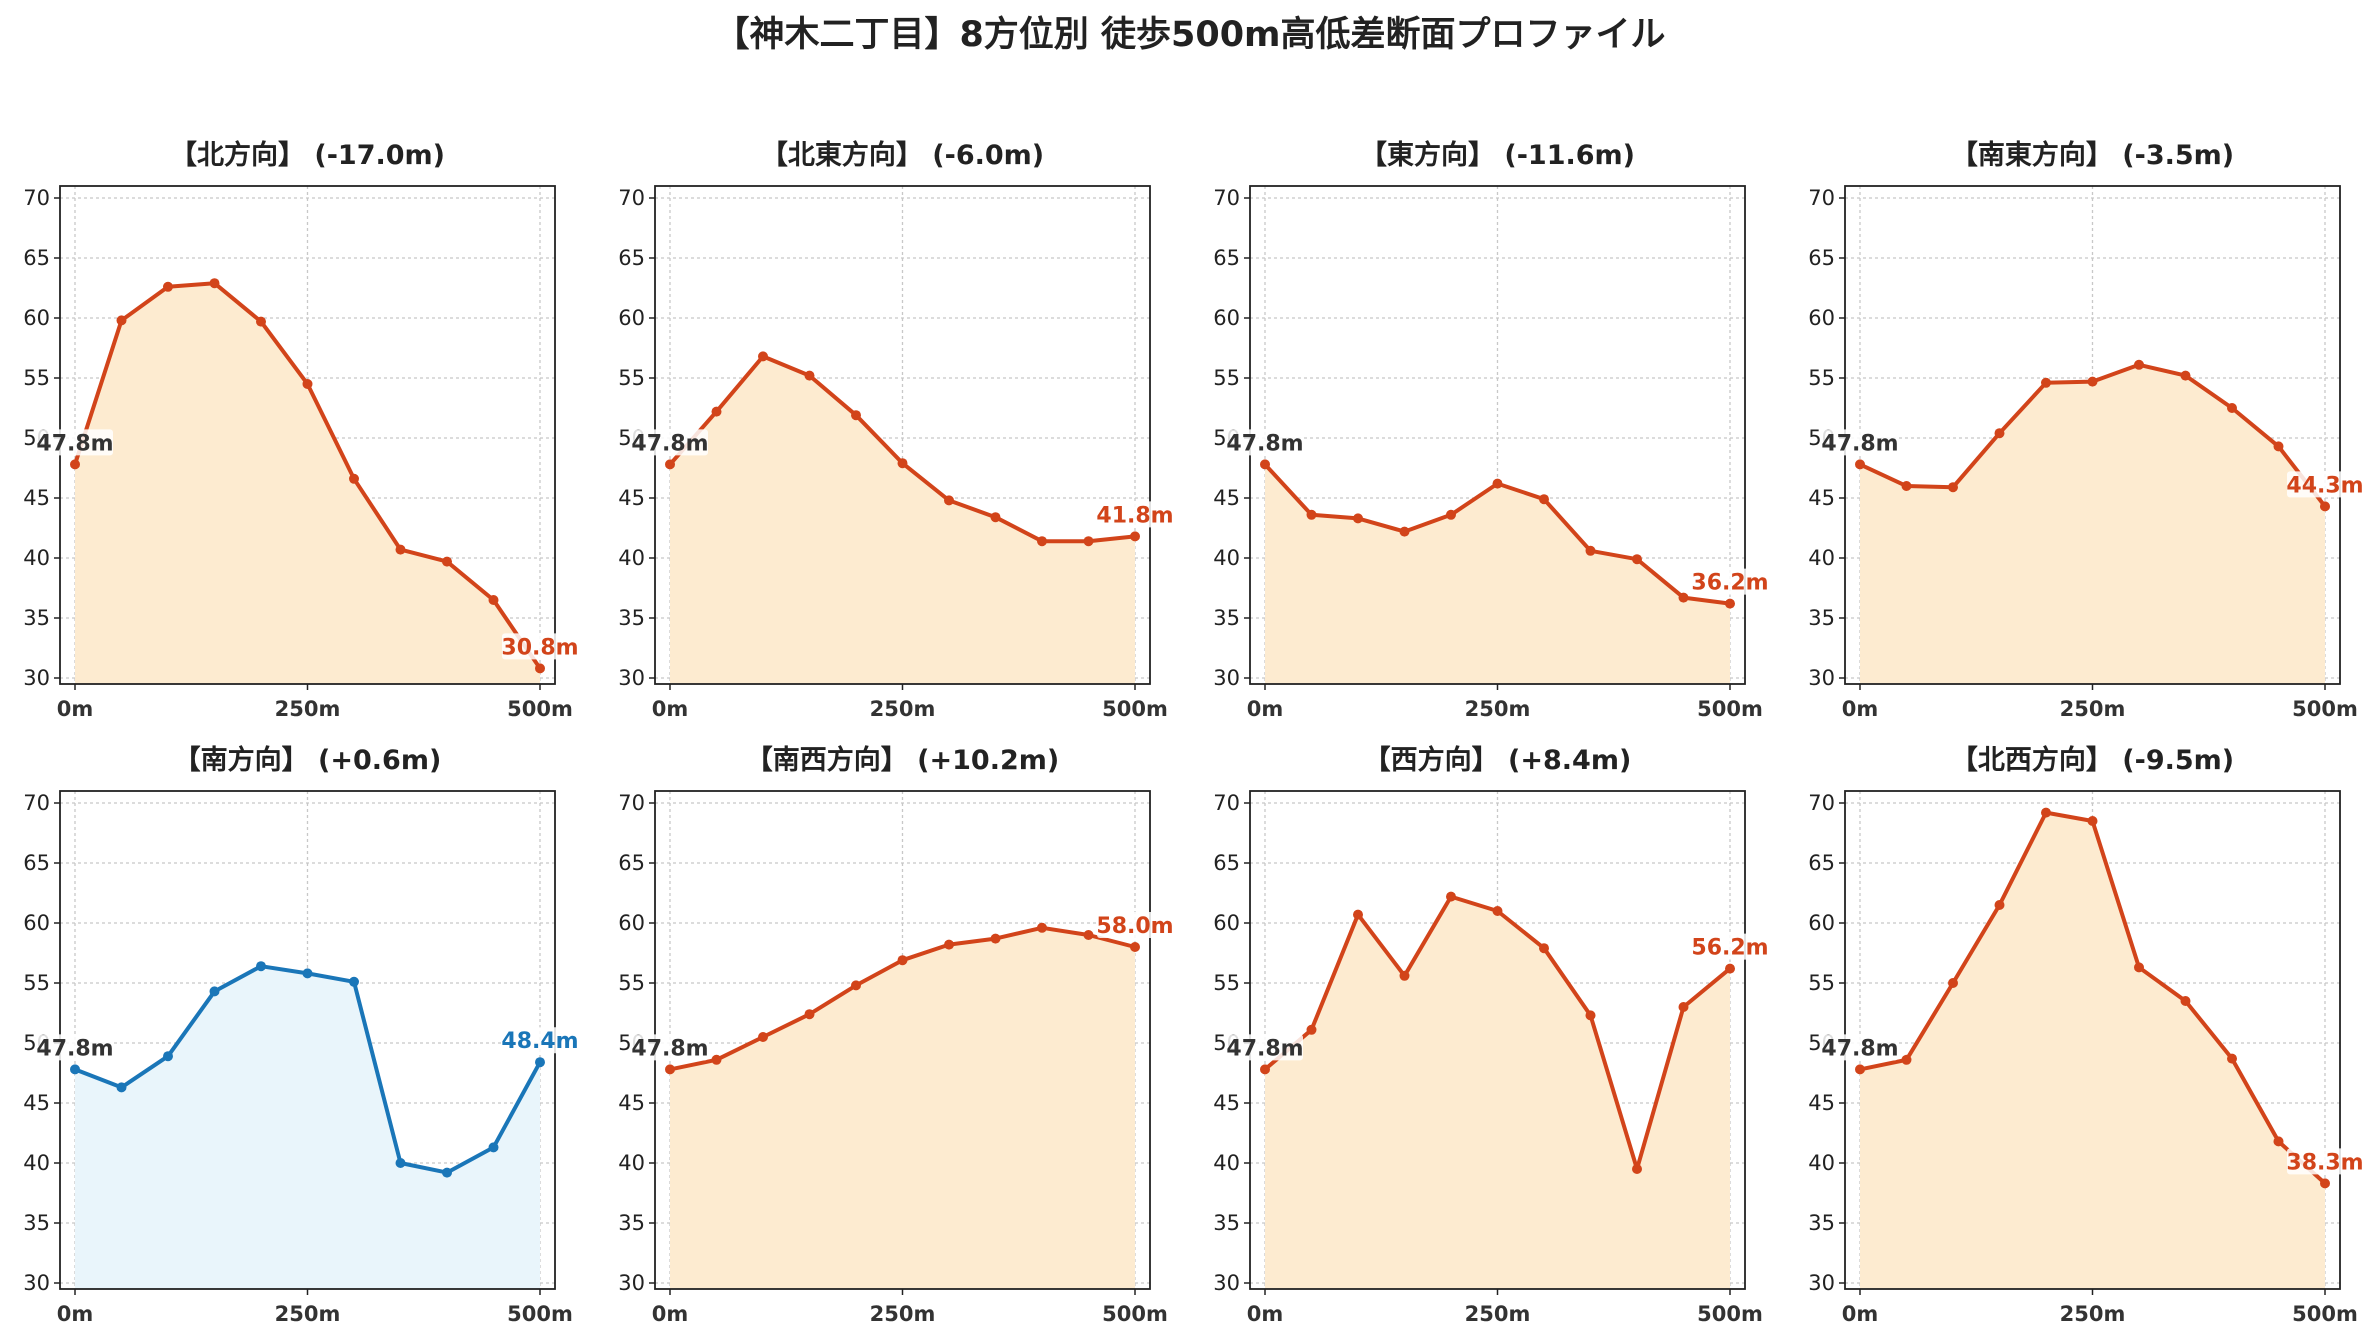  What do you see at coordinates (1497, 155) in the screenshot?
I see `panel-title: 【東方向】 (-11.6m)` at bounding box center [1497, 155].